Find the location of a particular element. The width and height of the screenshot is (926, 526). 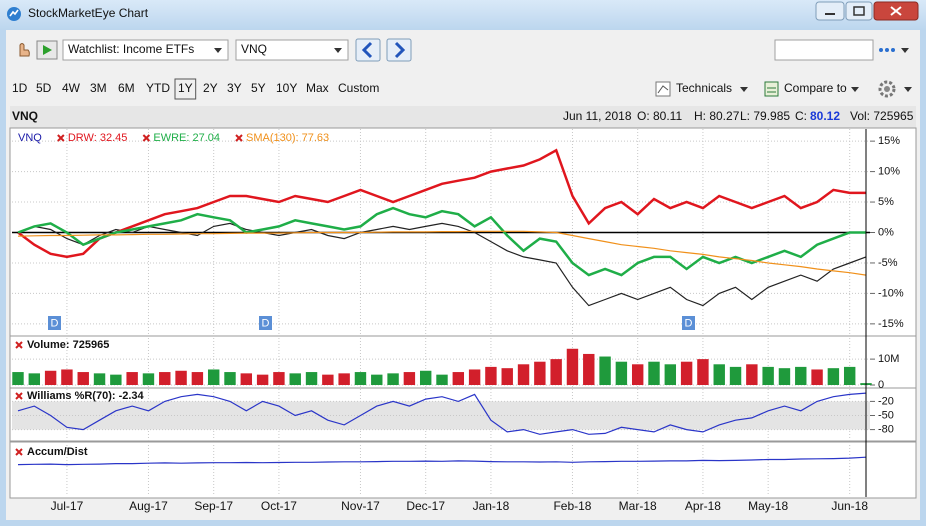

range-button: 2Y is located at coordinates (210, 88).